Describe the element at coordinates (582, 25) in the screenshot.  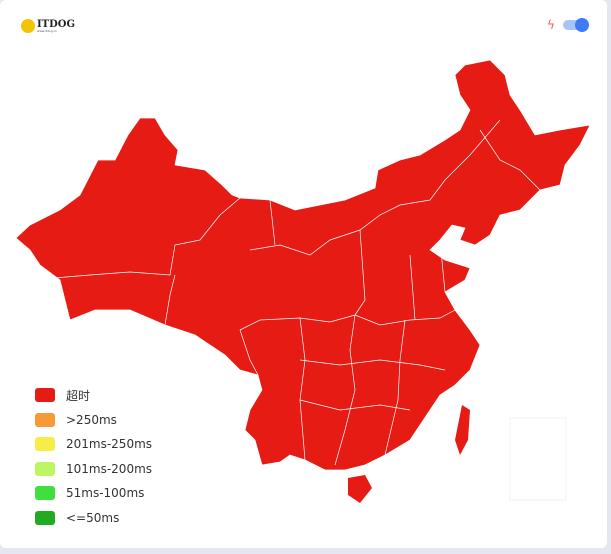
I see `toggle-knob` at that location.